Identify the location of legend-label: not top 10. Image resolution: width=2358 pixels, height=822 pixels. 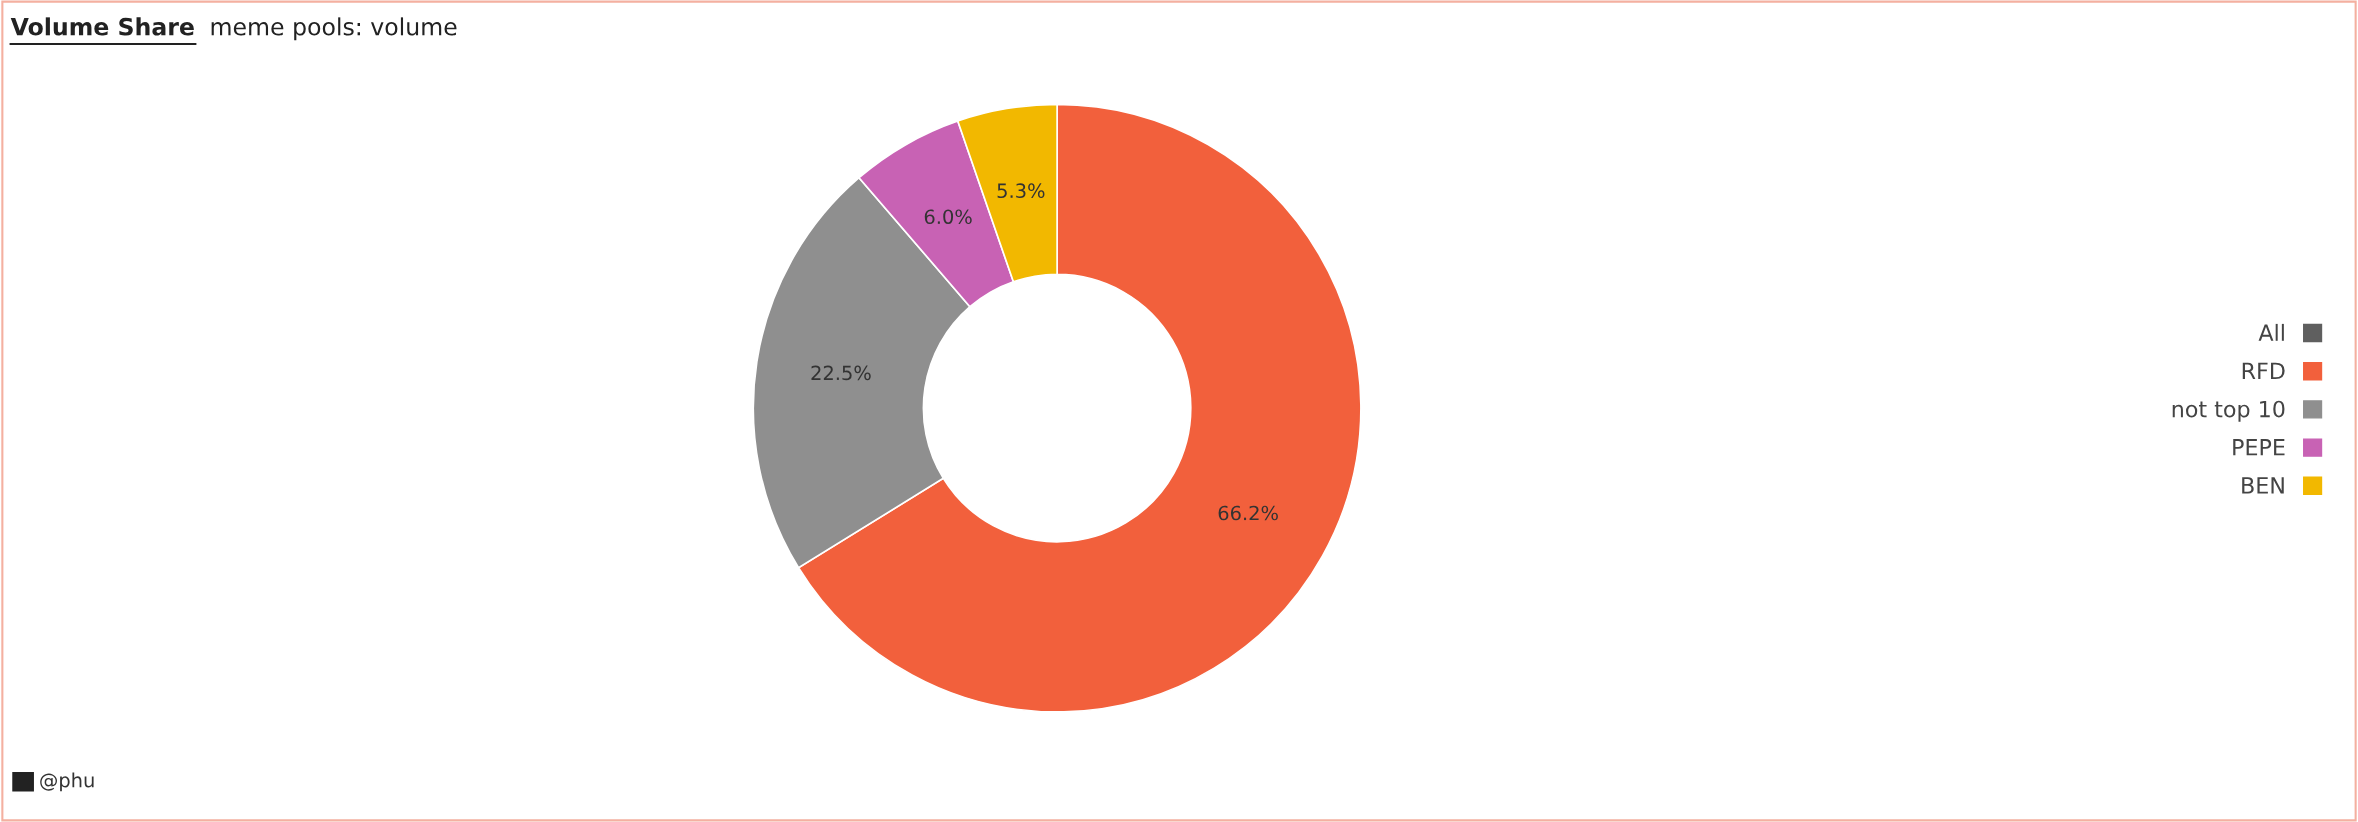
(2228, 411).